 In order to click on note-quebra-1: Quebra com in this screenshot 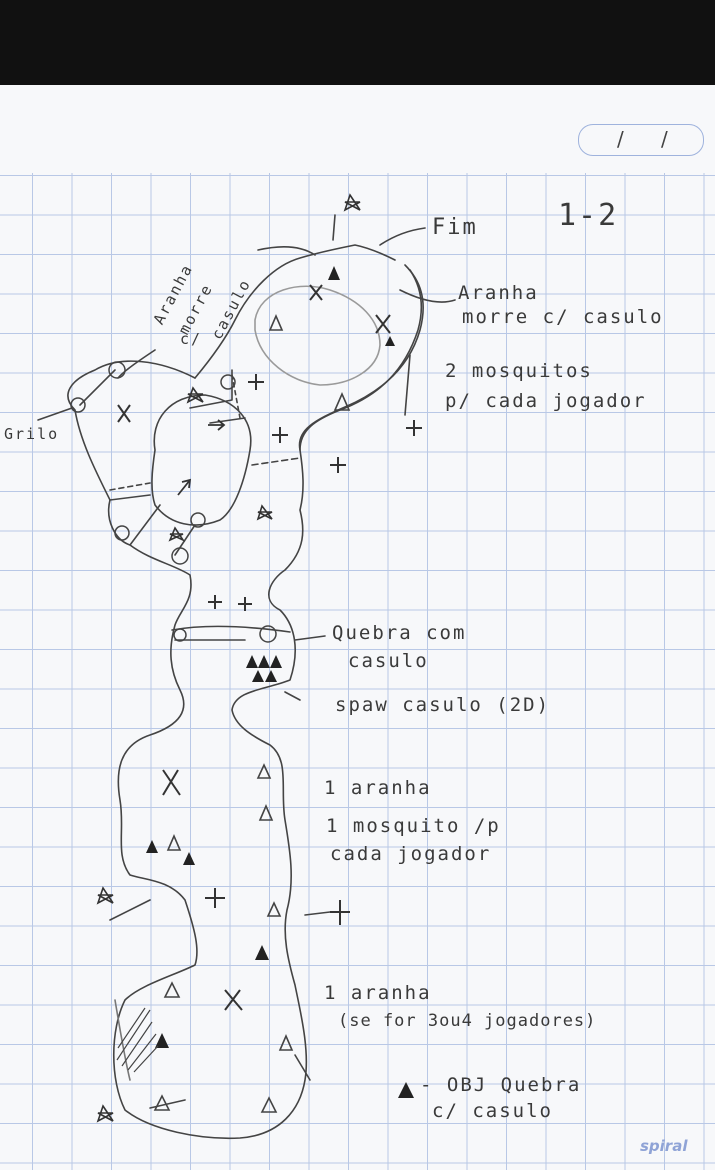, I will do `click(399, 633)`.